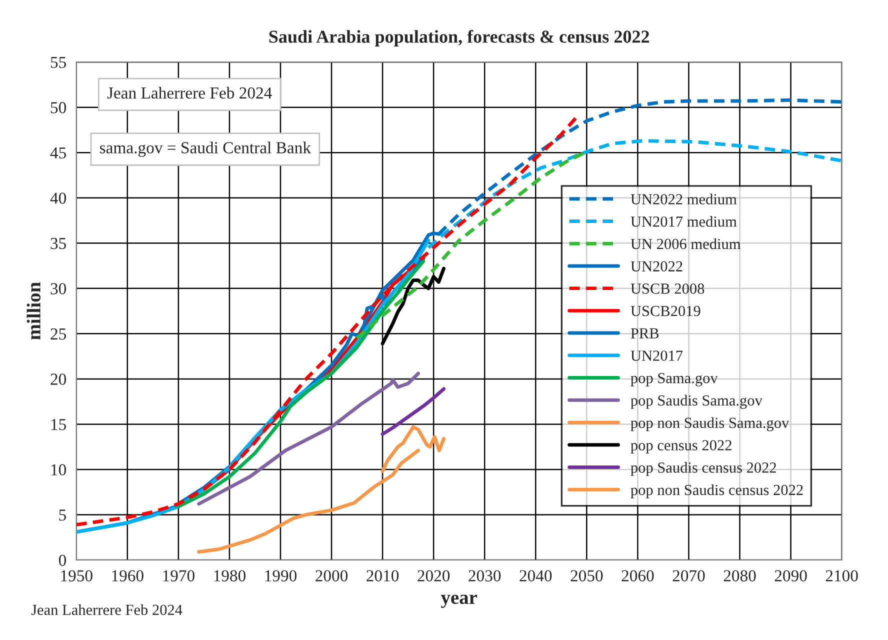 This screenshot has height=640, width=888. I want to click on x-tick-label: 2000, so click(332, 576).